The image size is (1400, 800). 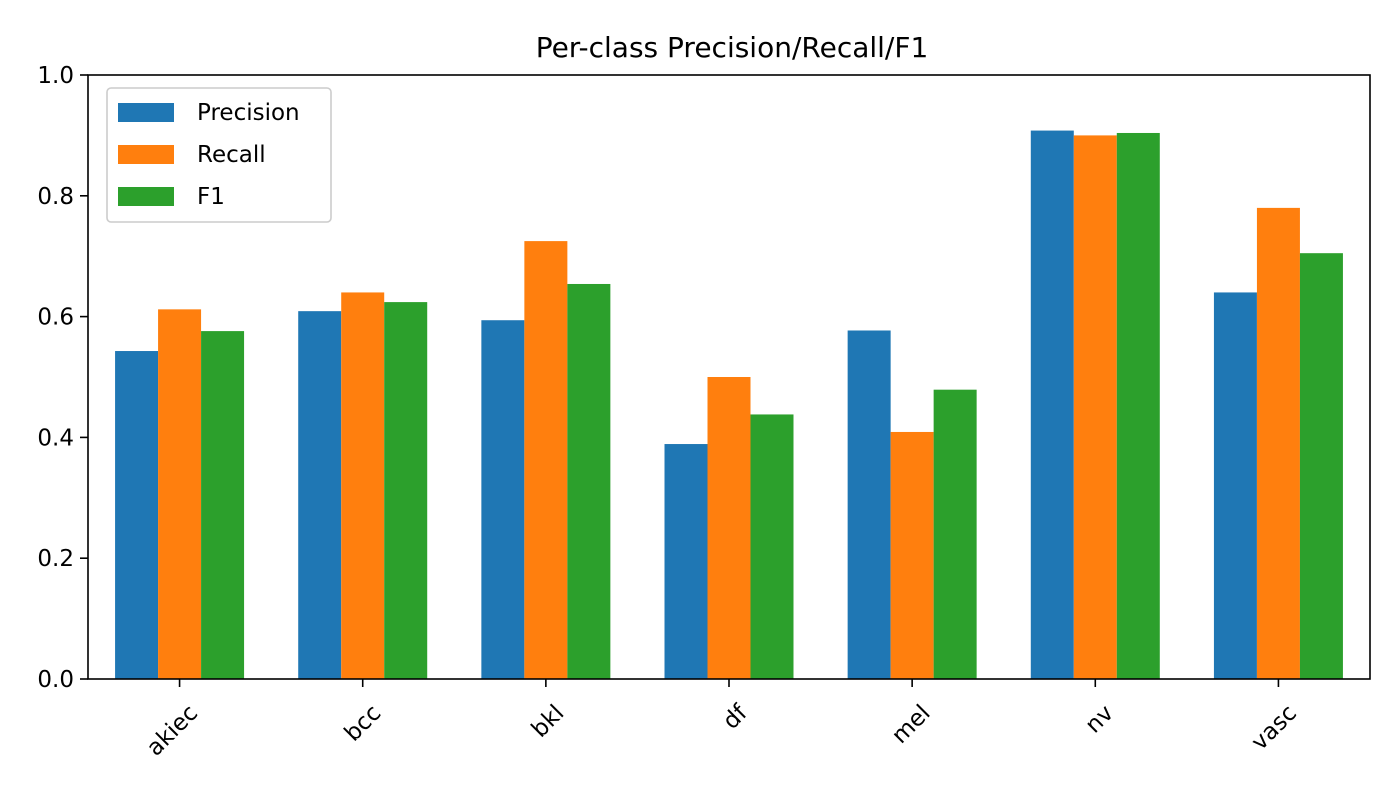 I want to click on bar-f1-akiec, so click(x=223, y=505).